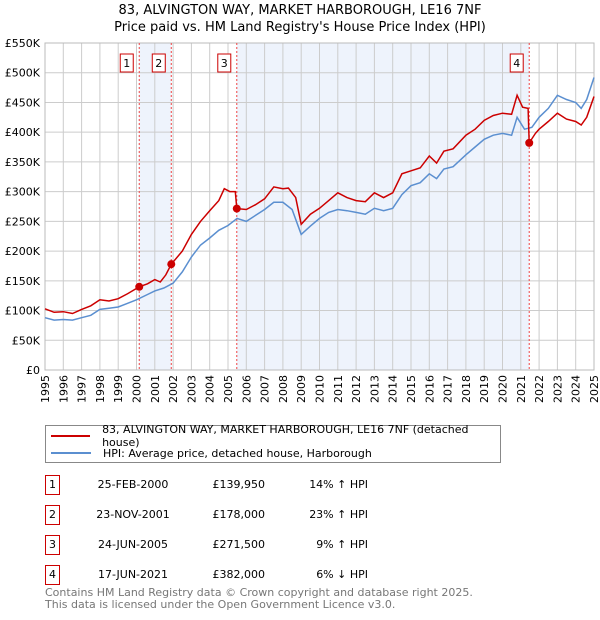 This screenshot has height=620, width=600. What do you see at coordinates (503, 389) in the screenshot?
I see `x-tick-label: 2020` at bounding box center [503, 389].